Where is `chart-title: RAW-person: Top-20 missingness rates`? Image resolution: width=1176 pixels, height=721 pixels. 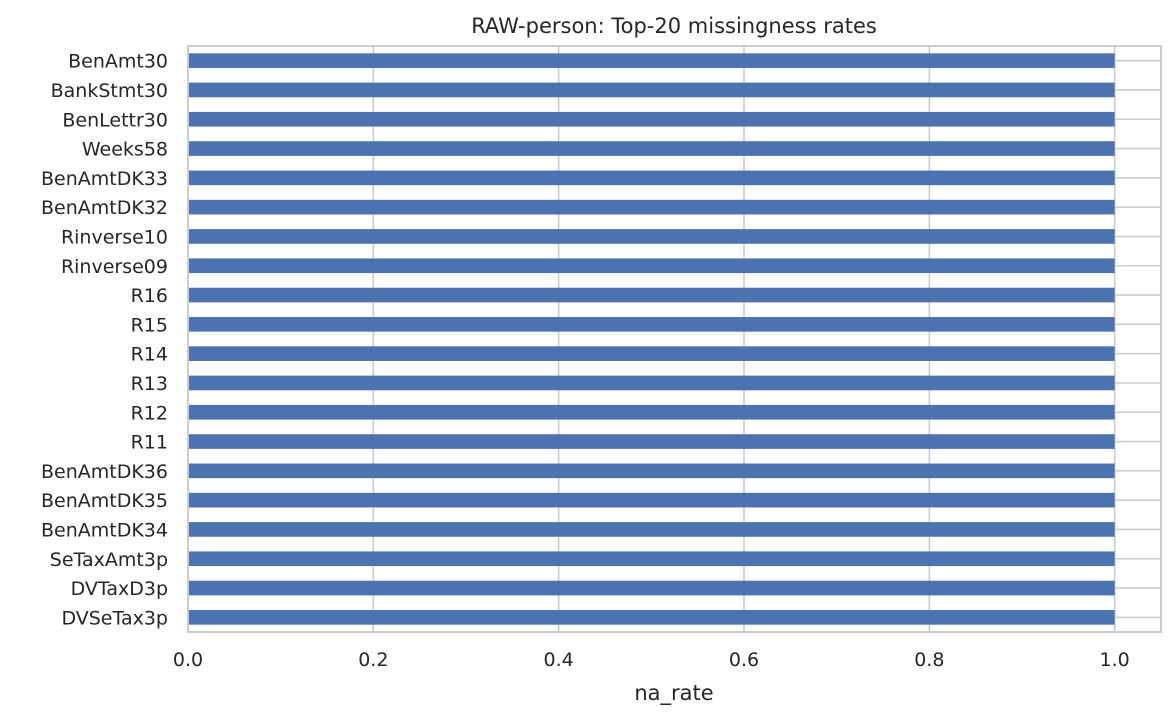 chart-title: RAW-person: Top-20 missingness rates is located at coordinates (674, 26).